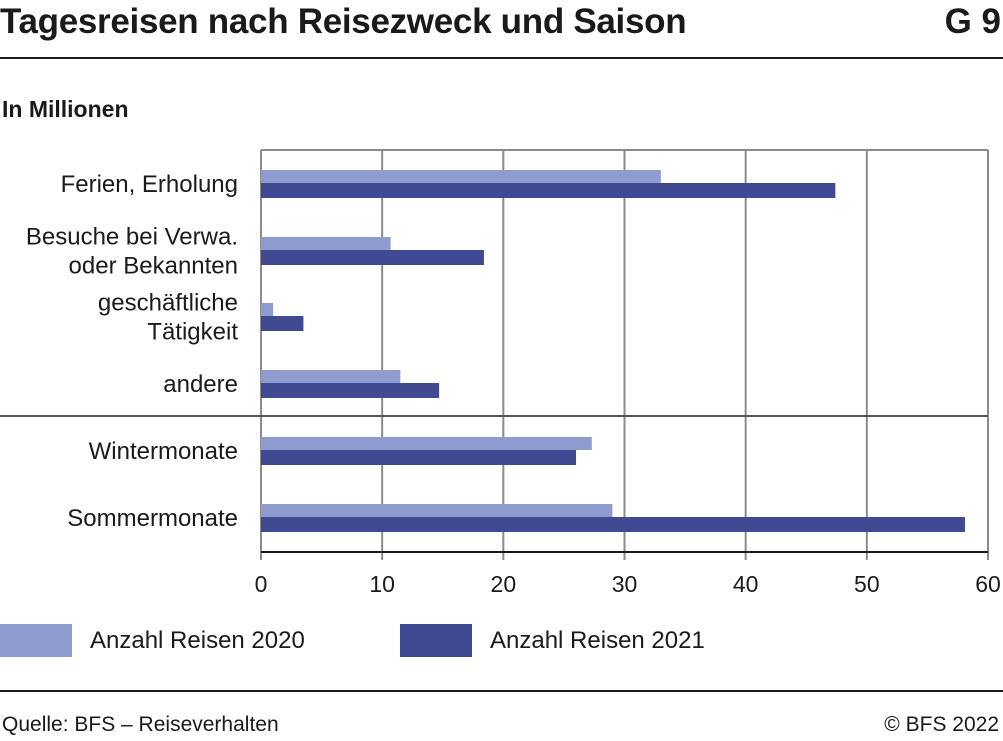  What do you see at coordinates (501, 691) in the screenshot?
I see `footer-rule` at bounding box center [501, 691].